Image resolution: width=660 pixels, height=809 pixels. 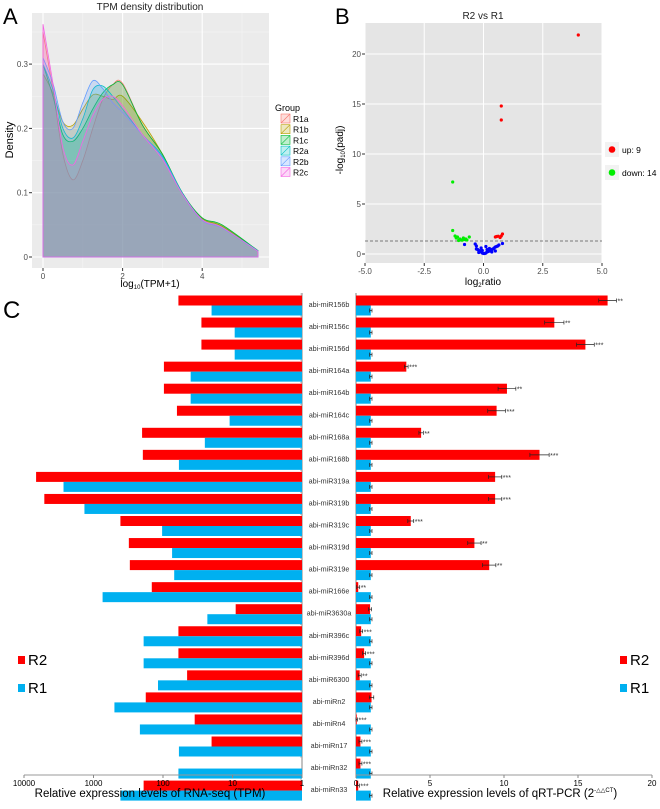 I want to click on x-tick-label: 20, so click(x=652, y=783).